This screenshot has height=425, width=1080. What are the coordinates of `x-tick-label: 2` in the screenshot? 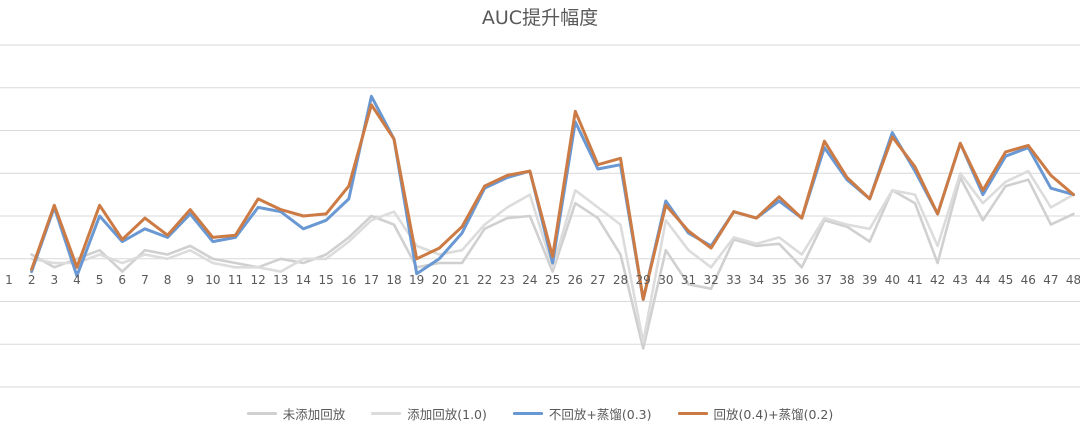 It's located at (32, 280).